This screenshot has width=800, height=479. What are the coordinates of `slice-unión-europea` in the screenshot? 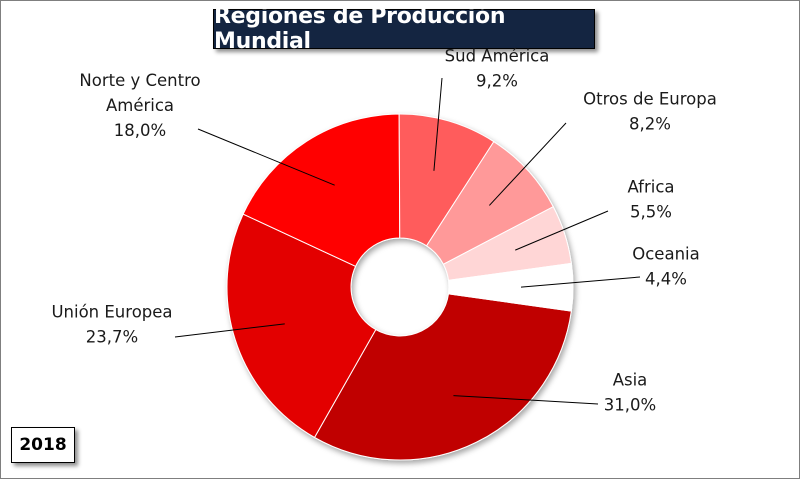 It's located at (301, 326).